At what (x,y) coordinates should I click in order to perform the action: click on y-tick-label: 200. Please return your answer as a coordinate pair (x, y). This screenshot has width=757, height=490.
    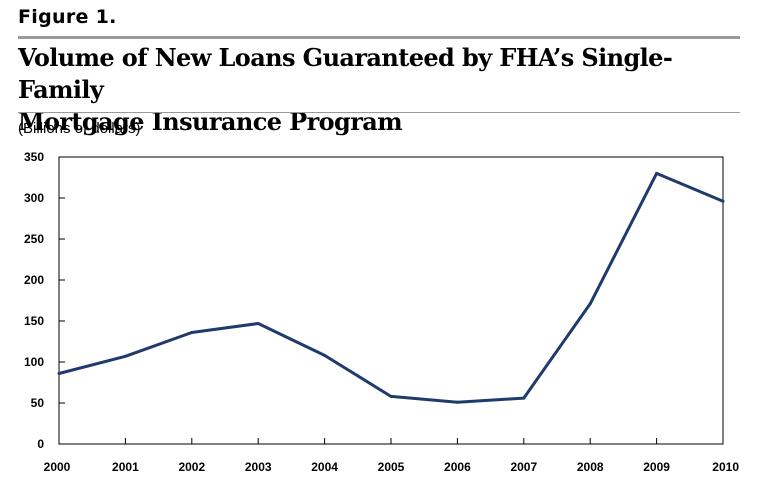
    Looking at the image, I should click on (34, 280).